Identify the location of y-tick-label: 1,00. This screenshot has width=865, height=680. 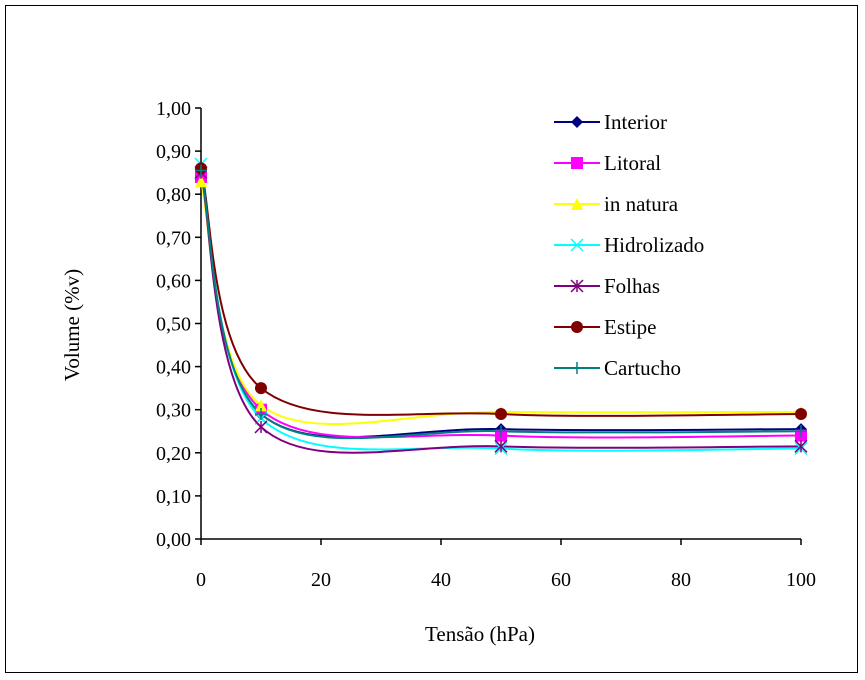
(173, 109).